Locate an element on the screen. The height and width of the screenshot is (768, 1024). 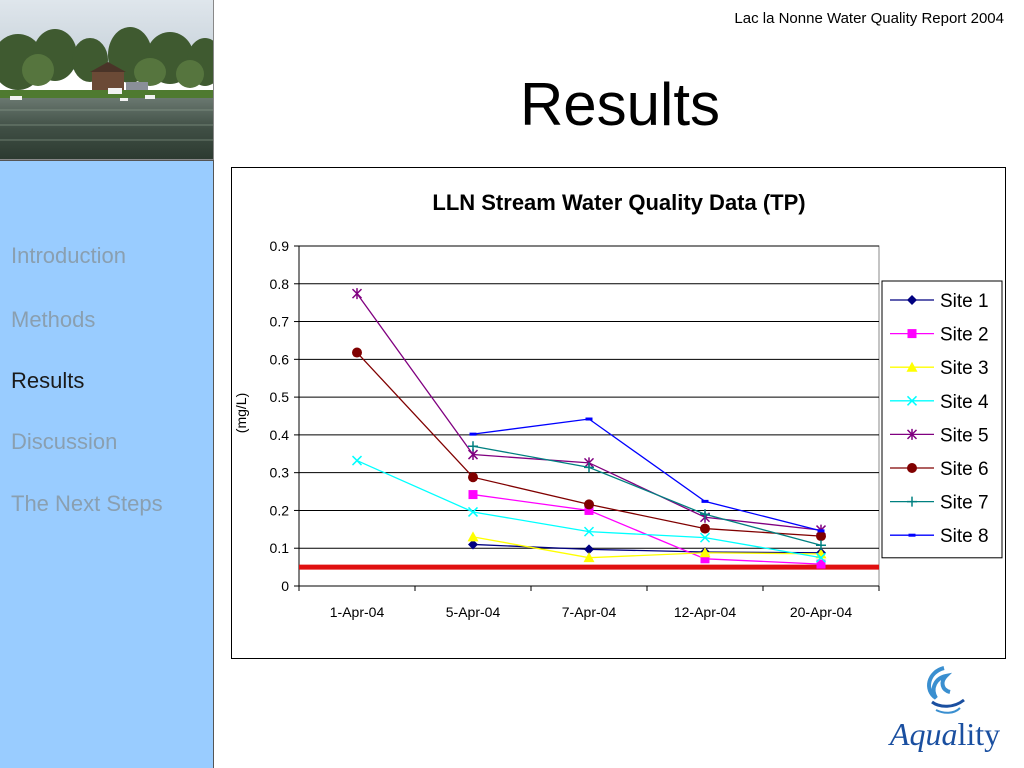
lake-photo is located at coordinates (107, 80).